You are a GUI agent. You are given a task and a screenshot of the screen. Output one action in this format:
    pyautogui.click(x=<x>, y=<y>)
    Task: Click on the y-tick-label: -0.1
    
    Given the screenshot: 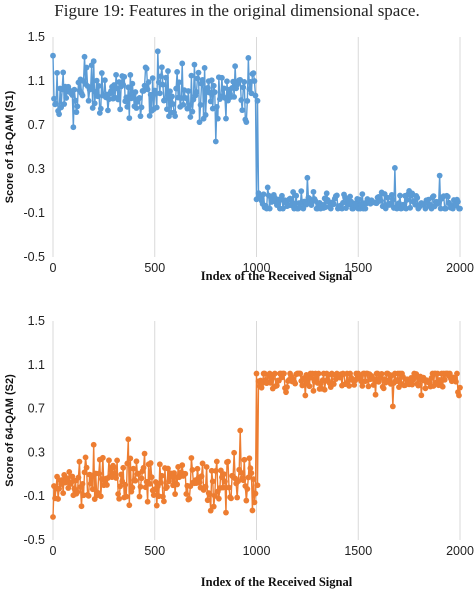 What is the action you would take?
    pyautogui.click(x=34, y=496)
    